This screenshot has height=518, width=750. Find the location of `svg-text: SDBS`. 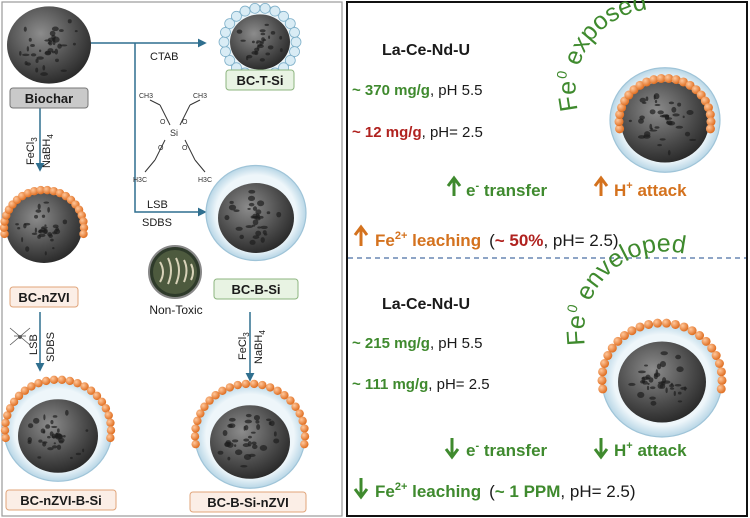

svg-text: SDBS is located at coordinates (51, 347).